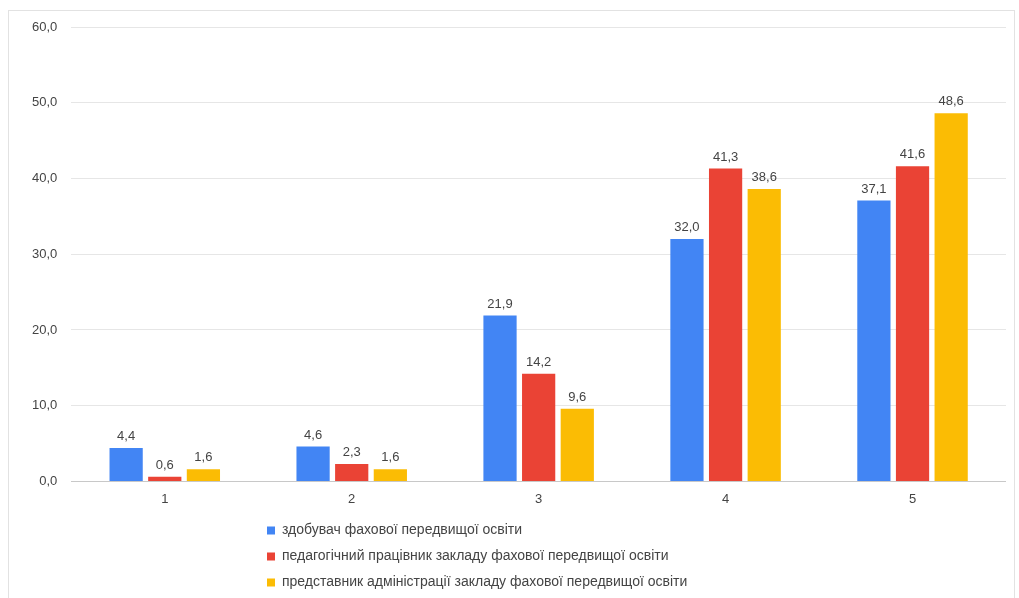 The image size is (1019, 598). I want to click on data-label: 9,6, so click(577, 396).